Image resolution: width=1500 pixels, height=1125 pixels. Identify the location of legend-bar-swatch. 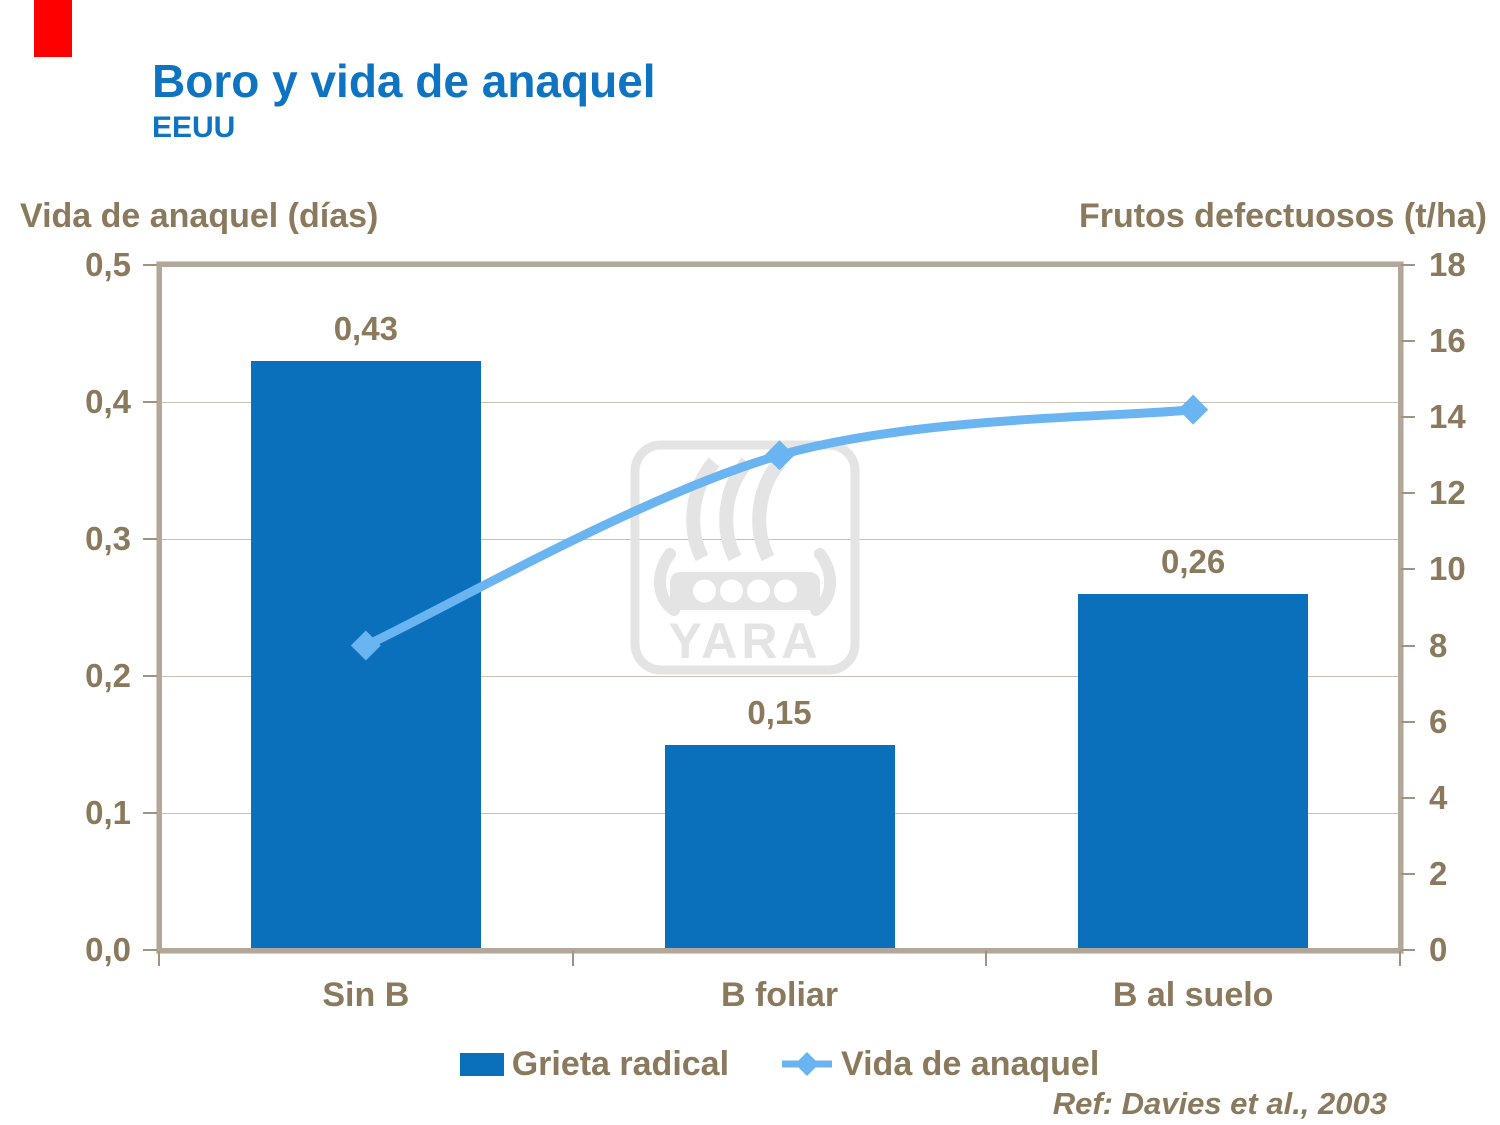
(481, 1064).